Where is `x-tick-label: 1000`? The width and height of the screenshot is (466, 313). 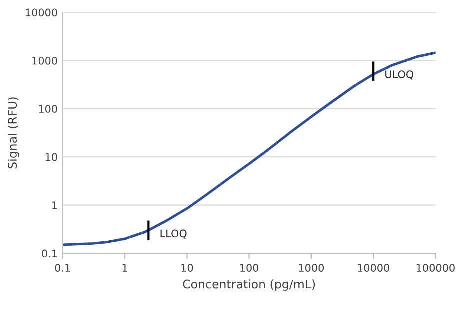
x-tick-label: 1000 is located at coordinates (311, 268).